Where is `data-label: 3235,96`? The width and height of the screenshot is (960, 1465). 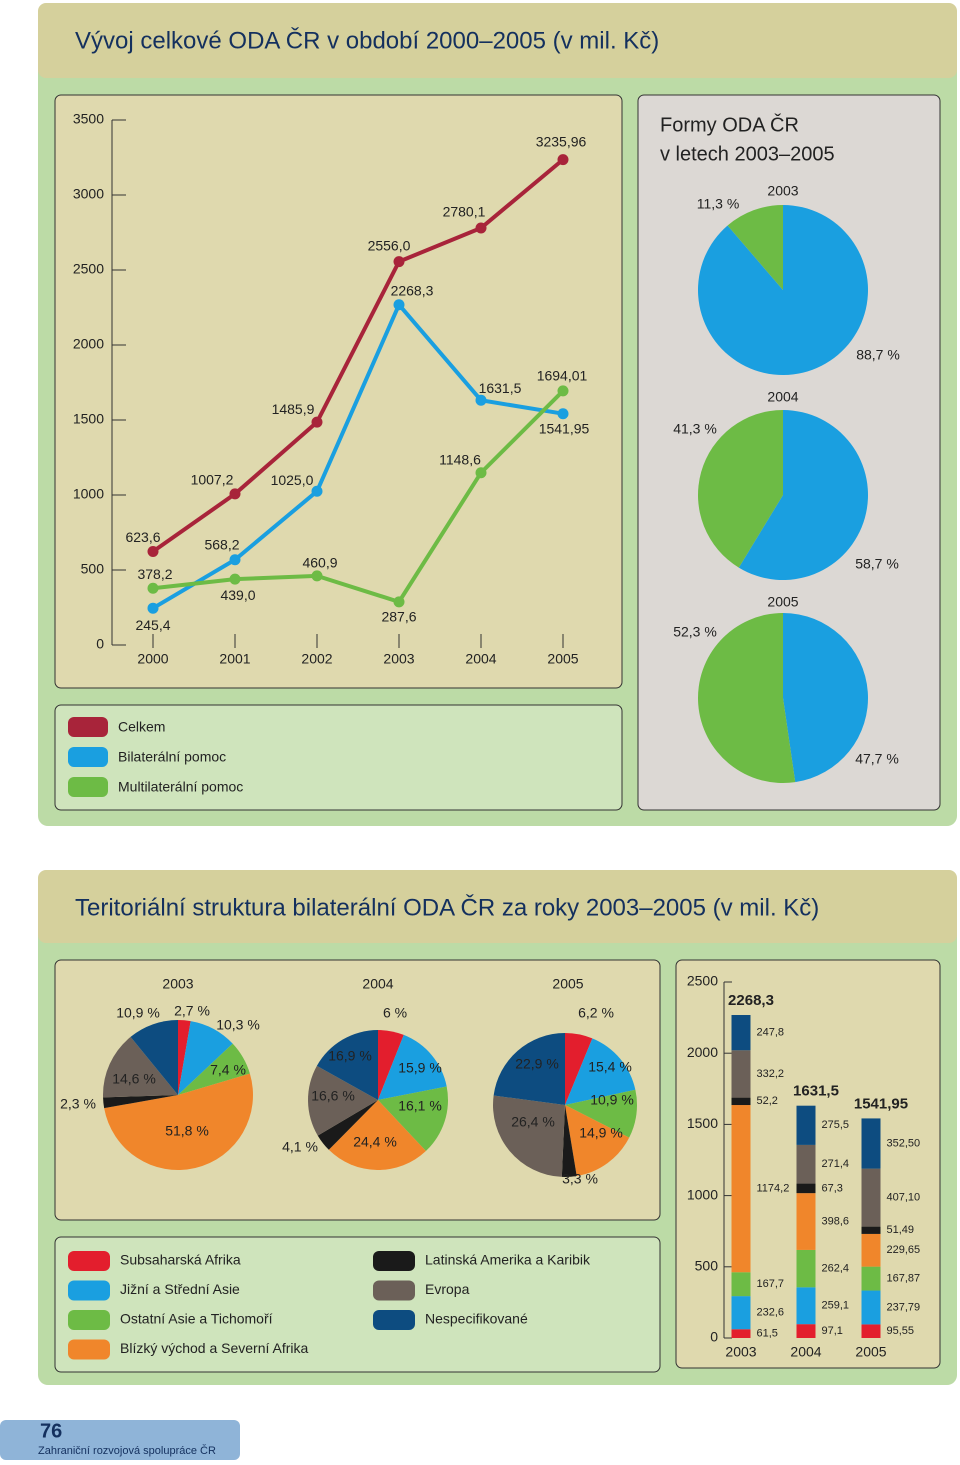 data-label: 3235,96 is located at coordinates (561, 141).